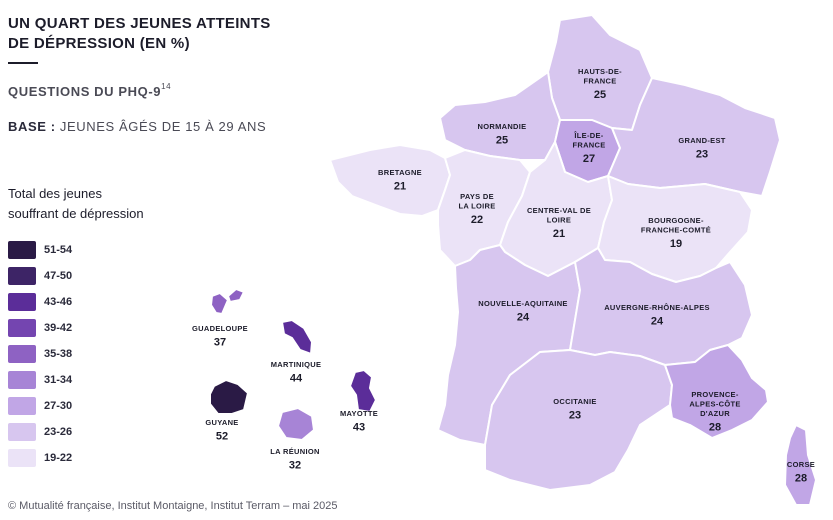  I want to click on region-name: CORSE, so click(801, 464).